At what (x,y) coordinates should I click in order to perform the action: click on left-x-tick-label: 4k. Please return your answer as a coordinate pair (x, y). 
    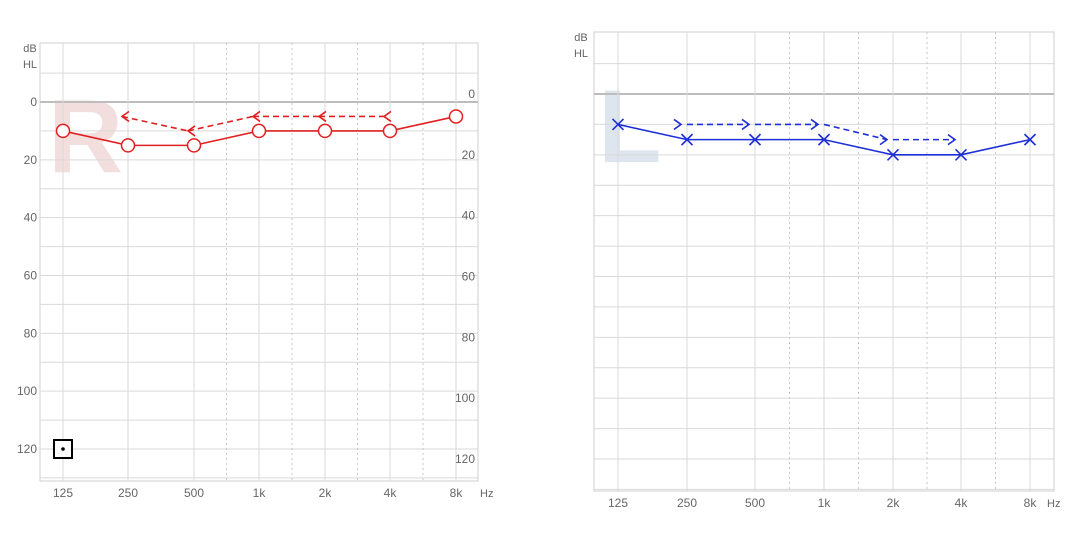
    Looking at the image, I should click on (962, 503).